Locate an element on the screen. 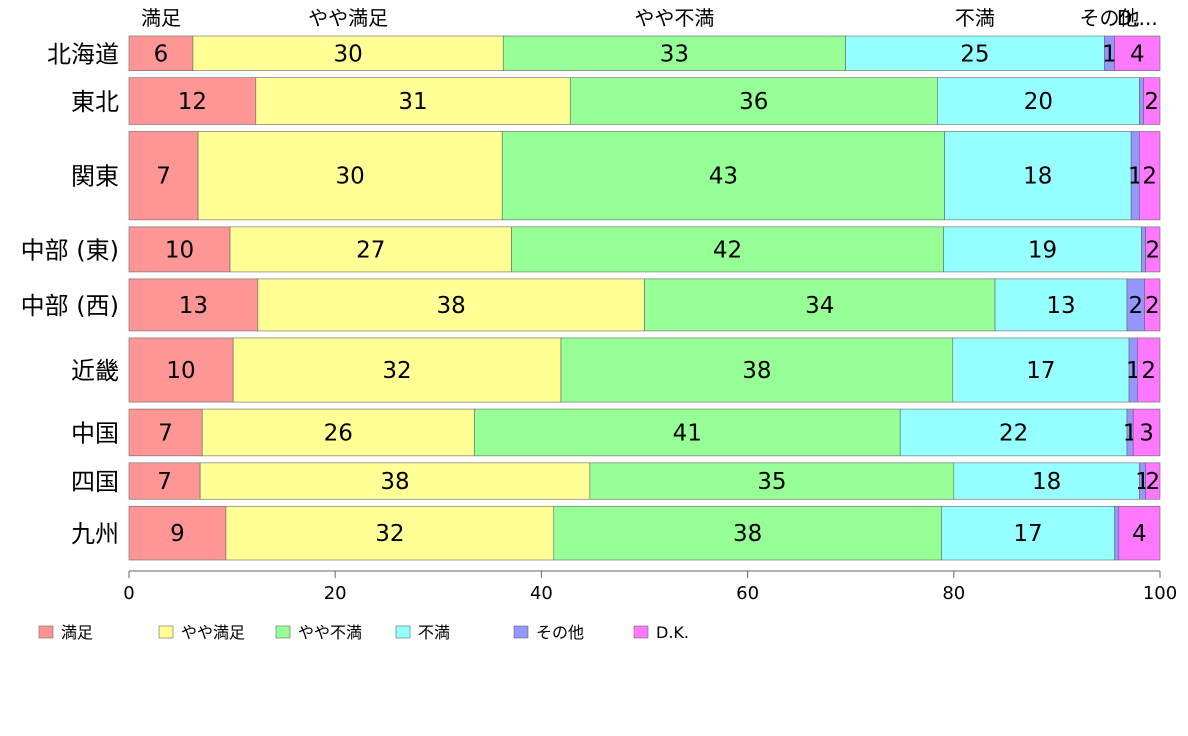  legend-label: その他 is located at coordinates (560, 632).